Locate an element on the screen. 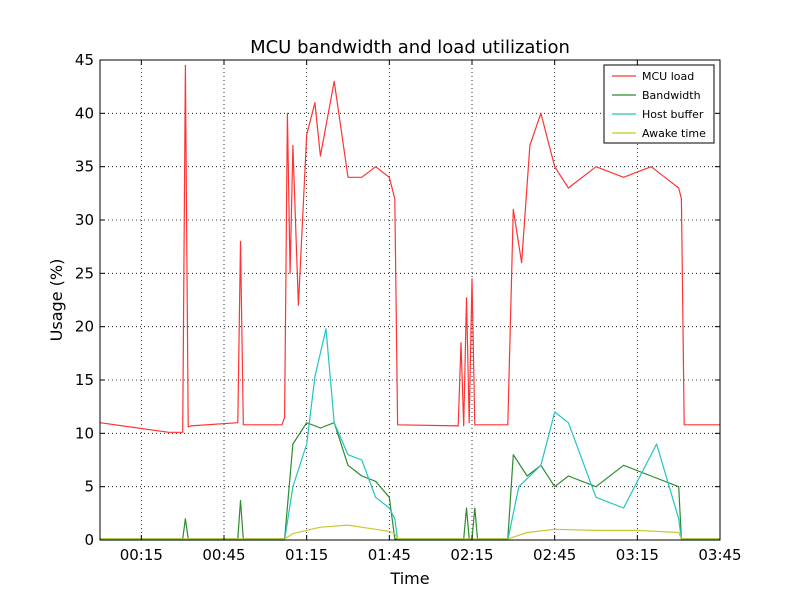  y-tick-label: 20 is located at coordinates (84, 327).